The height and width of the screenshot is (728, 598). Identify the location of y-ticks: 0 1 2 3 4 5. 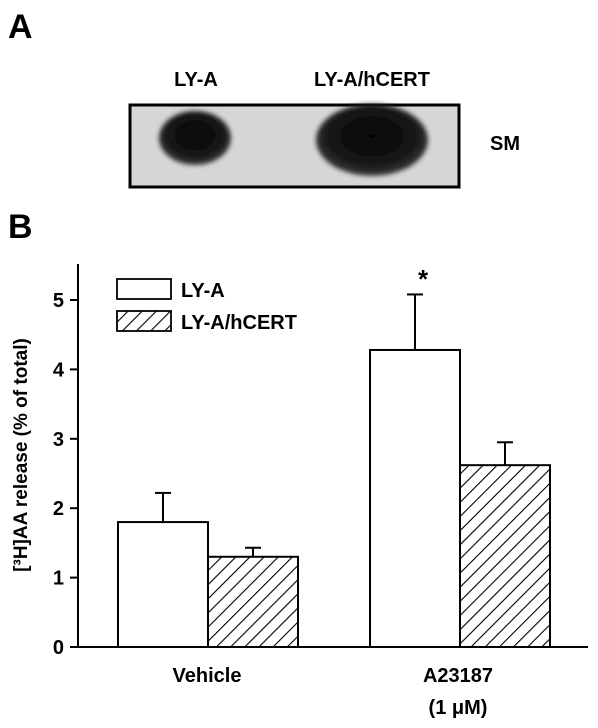
(65, 474).